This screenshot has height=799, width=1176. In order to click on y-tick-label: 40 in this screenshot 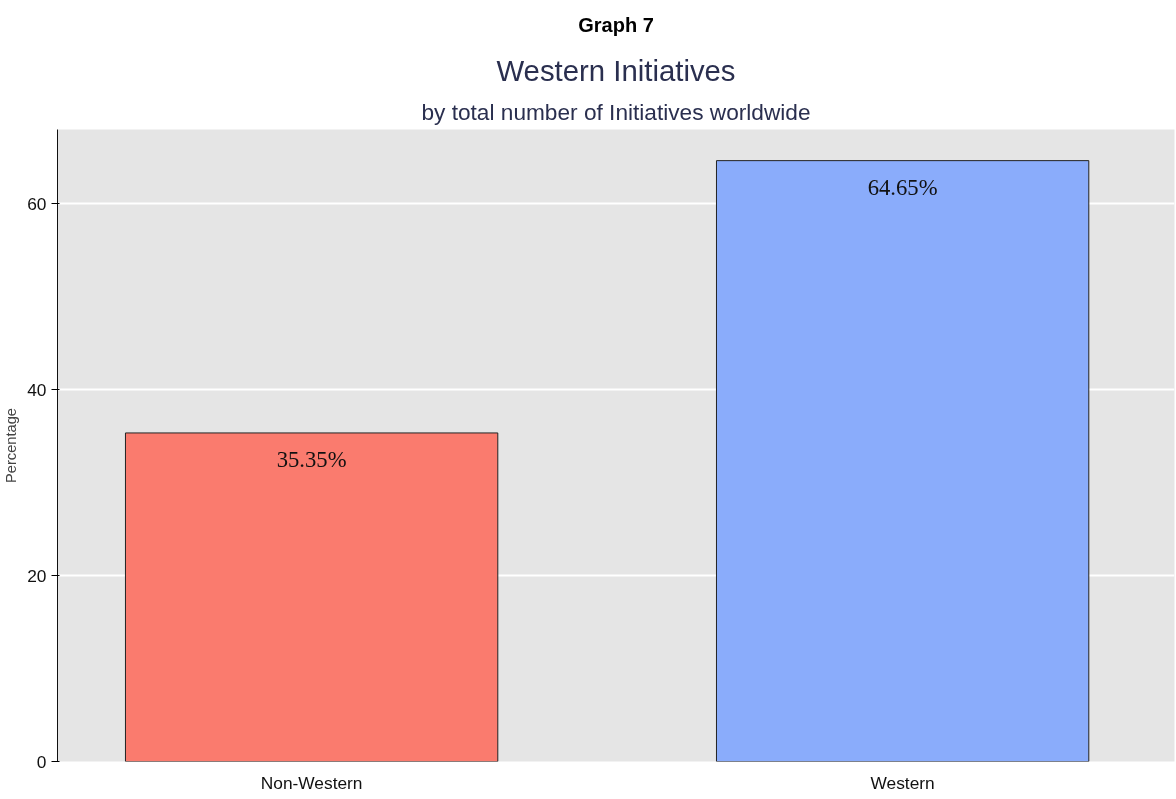, I will do `click(37, 389)`.